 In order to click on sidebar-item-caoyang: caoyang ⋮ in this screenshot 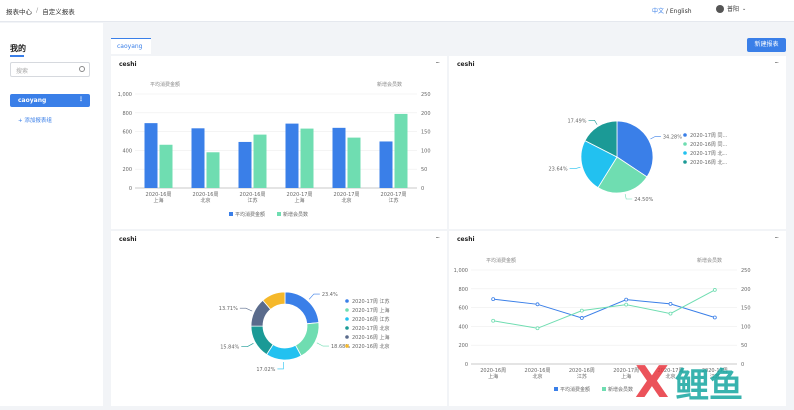, I will do `click(50, 100)`.